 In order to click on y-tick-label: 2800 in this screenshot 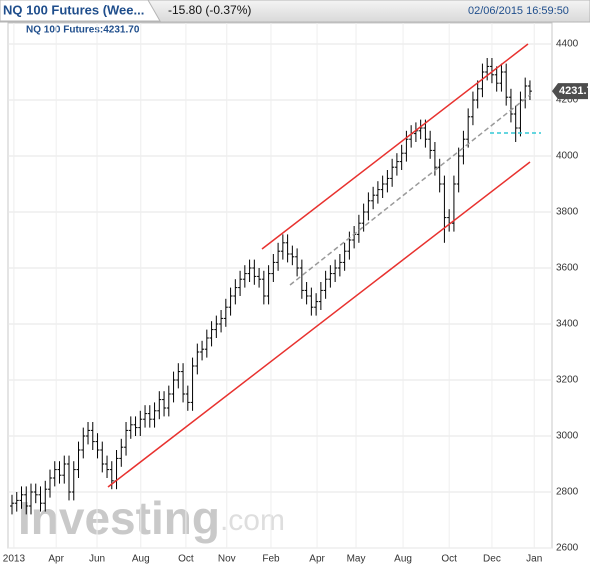, I will do `click(567, 492)`.